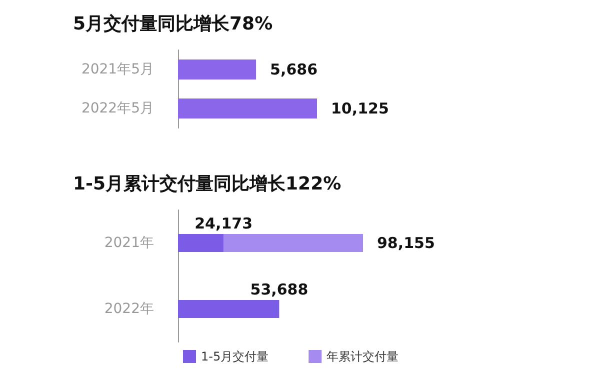 This screenshot has width=600, height=382. What do you see at coordinates (294, 69) in the screenshot?
I see `data-label: 5,686` at bounding box center [294, 69].